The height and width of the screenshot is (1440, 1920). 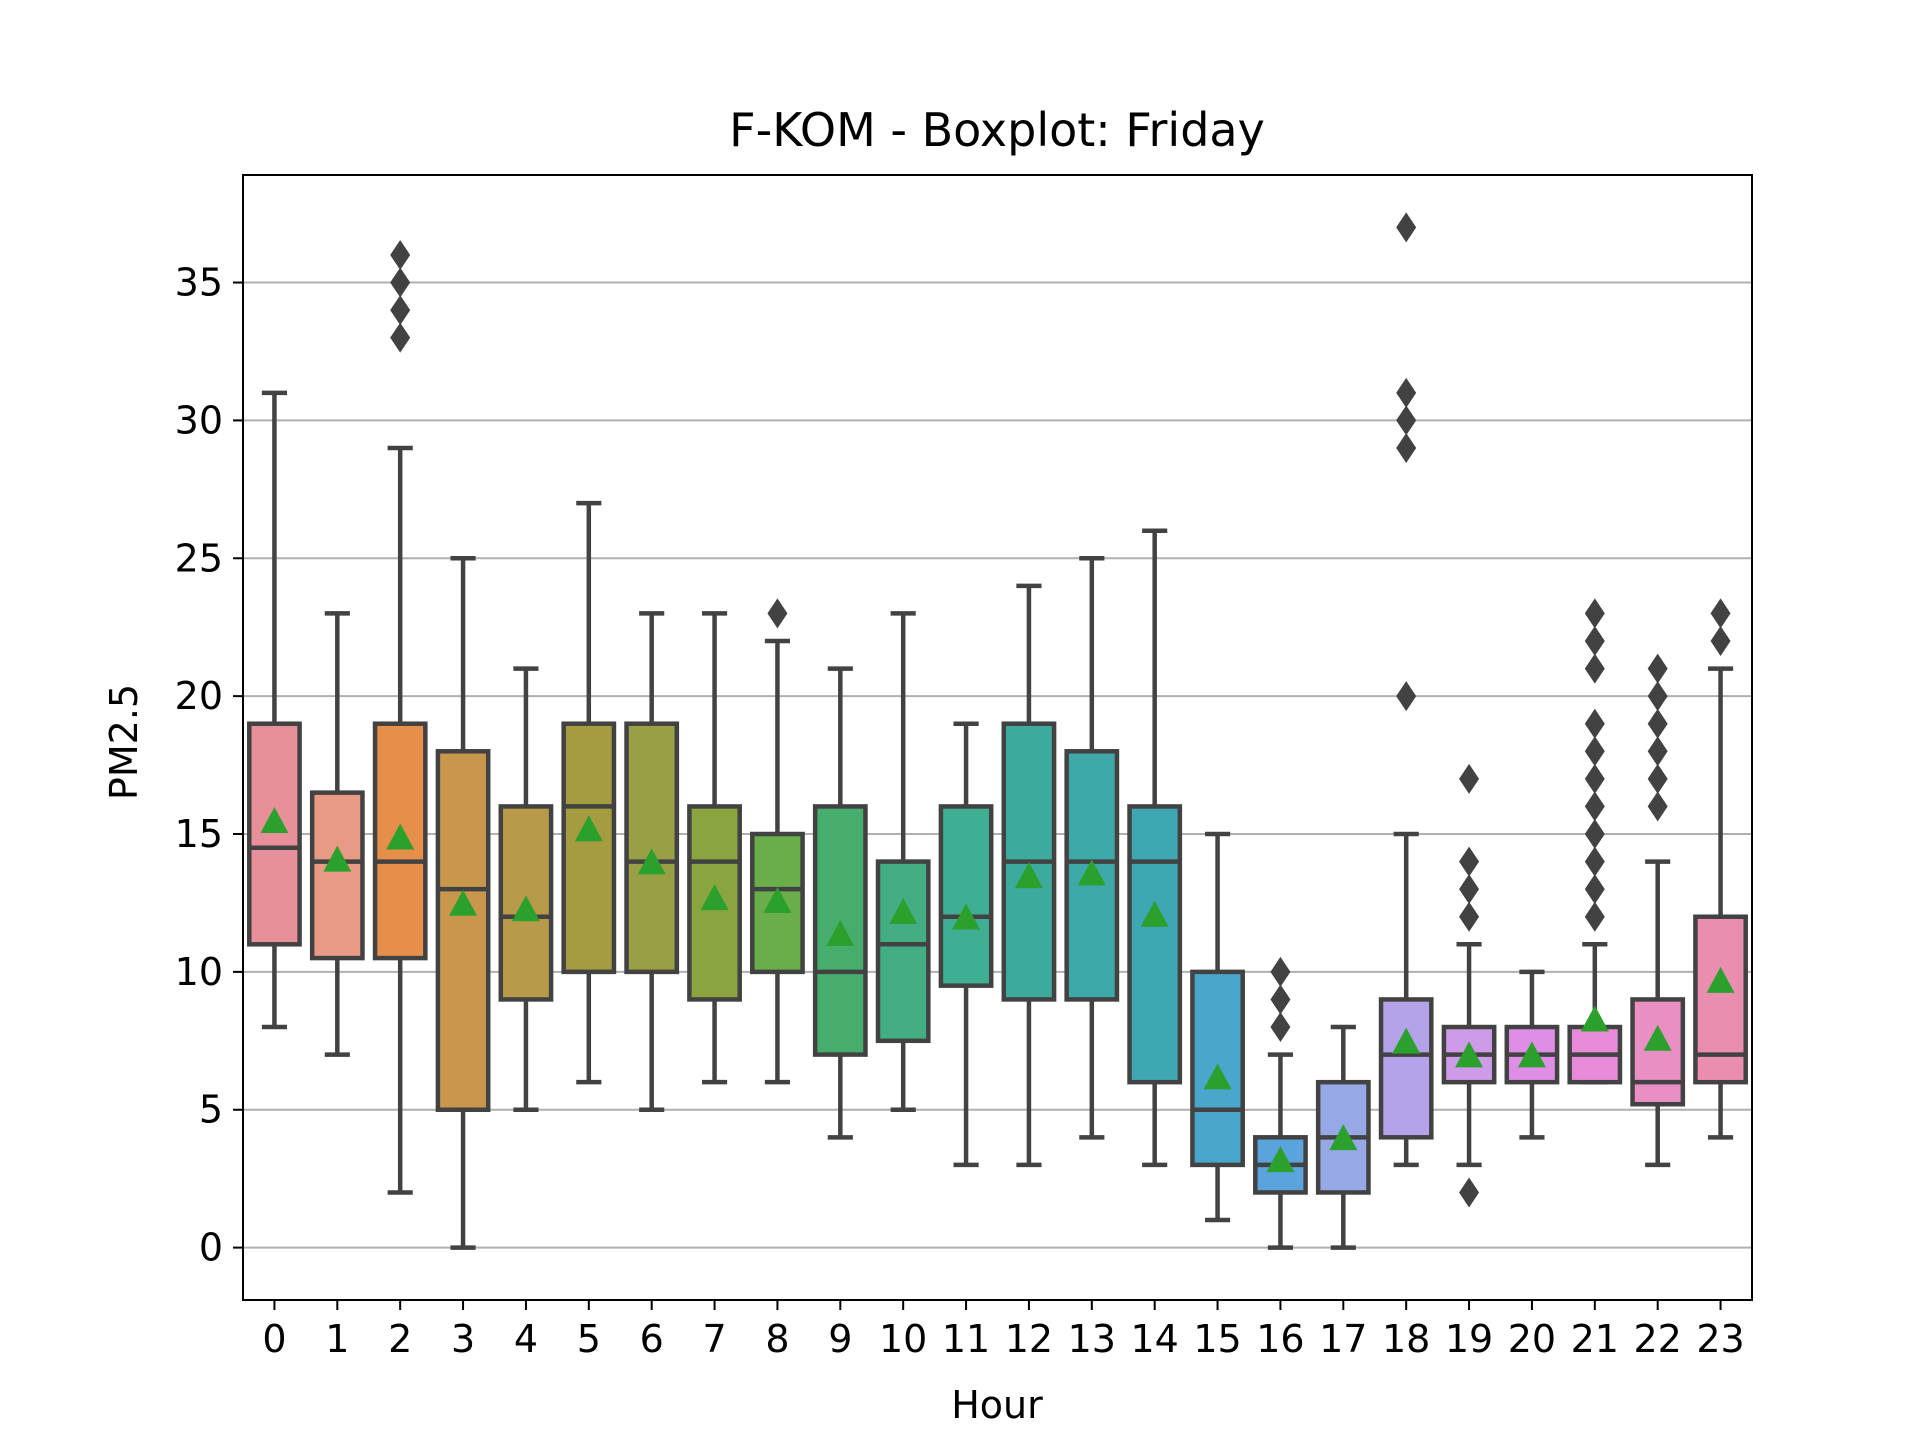 What do you see at coordinates (1092, 1339) in the screenshot?
I see `x-tick-label: 13` at bounding box center [1092, 1339].